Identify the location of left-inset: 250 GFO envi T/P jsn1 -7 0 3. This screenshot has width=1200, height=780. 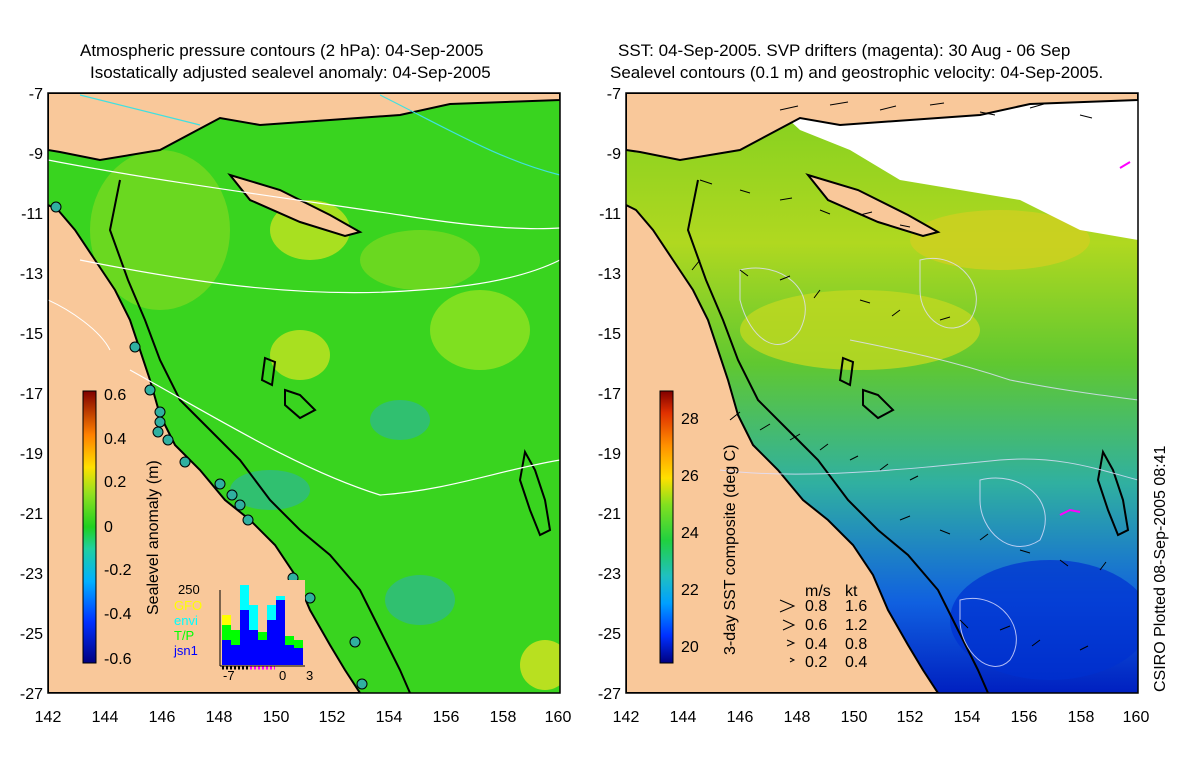
(243, 631).